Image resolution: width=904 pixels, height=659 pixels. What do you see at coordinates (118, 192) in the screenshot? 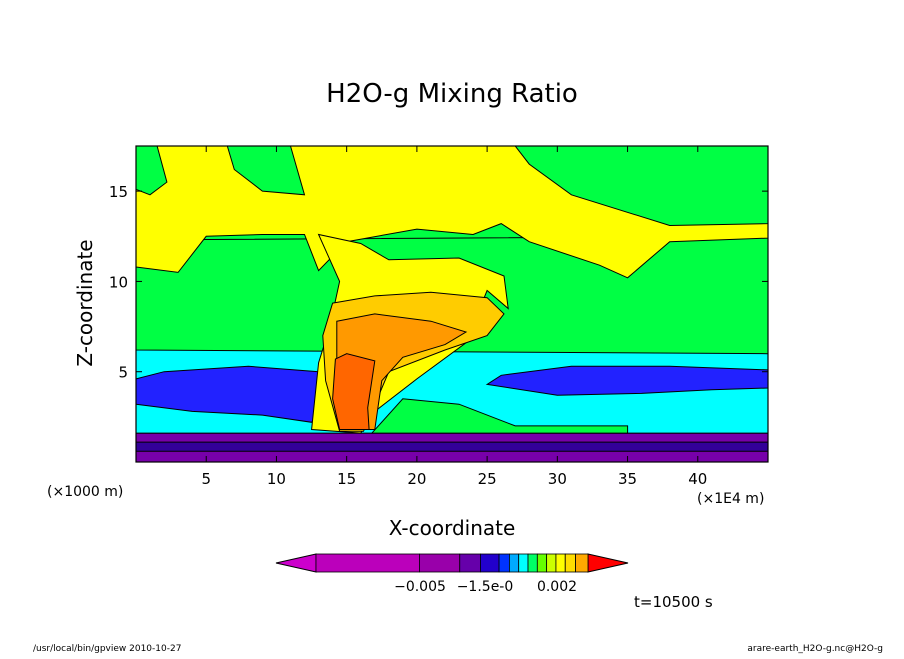
I see `y-tick-label: 15` at bounding box center [118, 192].